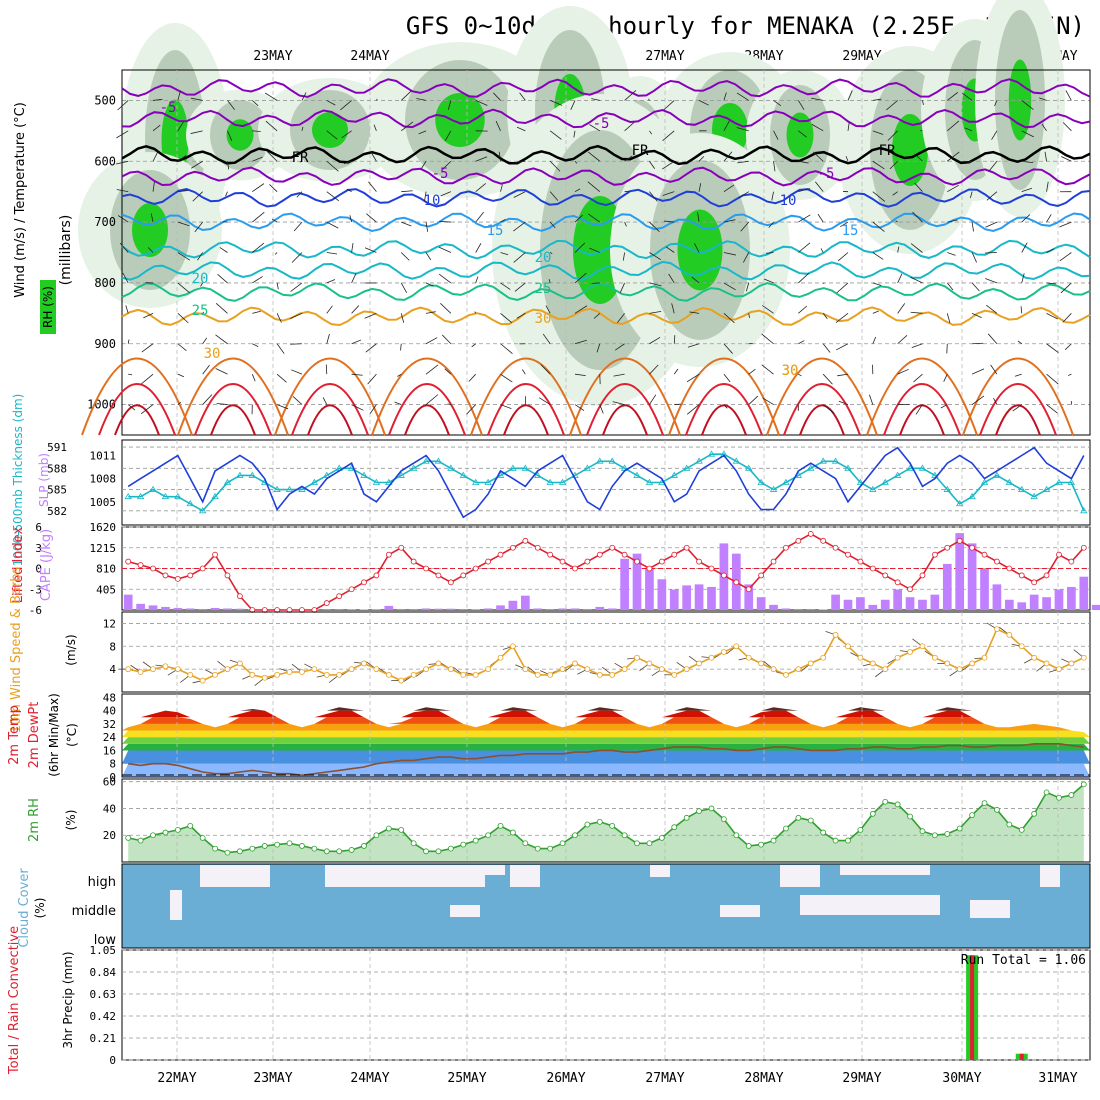  I want to click on top-date-label: 23MAY, so click(272, 56).